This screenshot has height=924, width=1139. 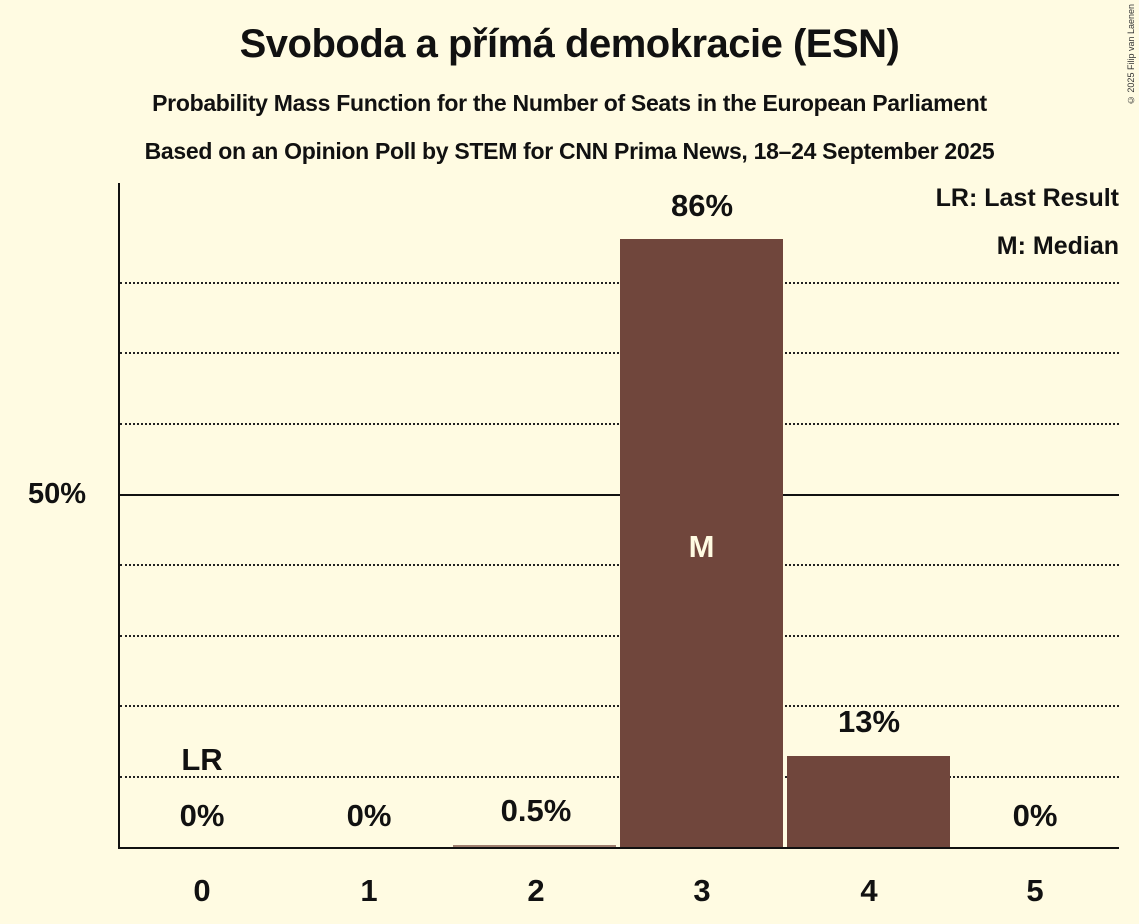 What do you see at coordinates (869, 890) in the screenshot?
I see `x-tick-4: 4` at bounding box center [869, 890].